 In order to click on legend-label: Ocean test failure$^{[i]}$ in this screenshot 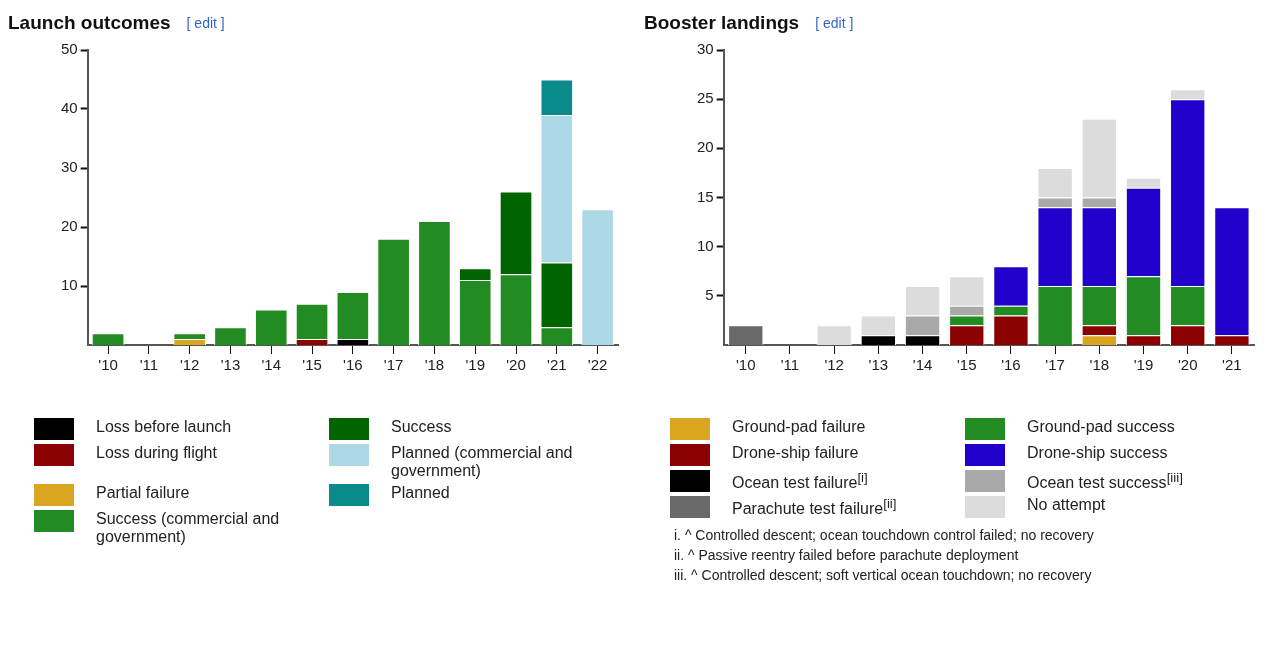, I will do `click(800, 481)`.